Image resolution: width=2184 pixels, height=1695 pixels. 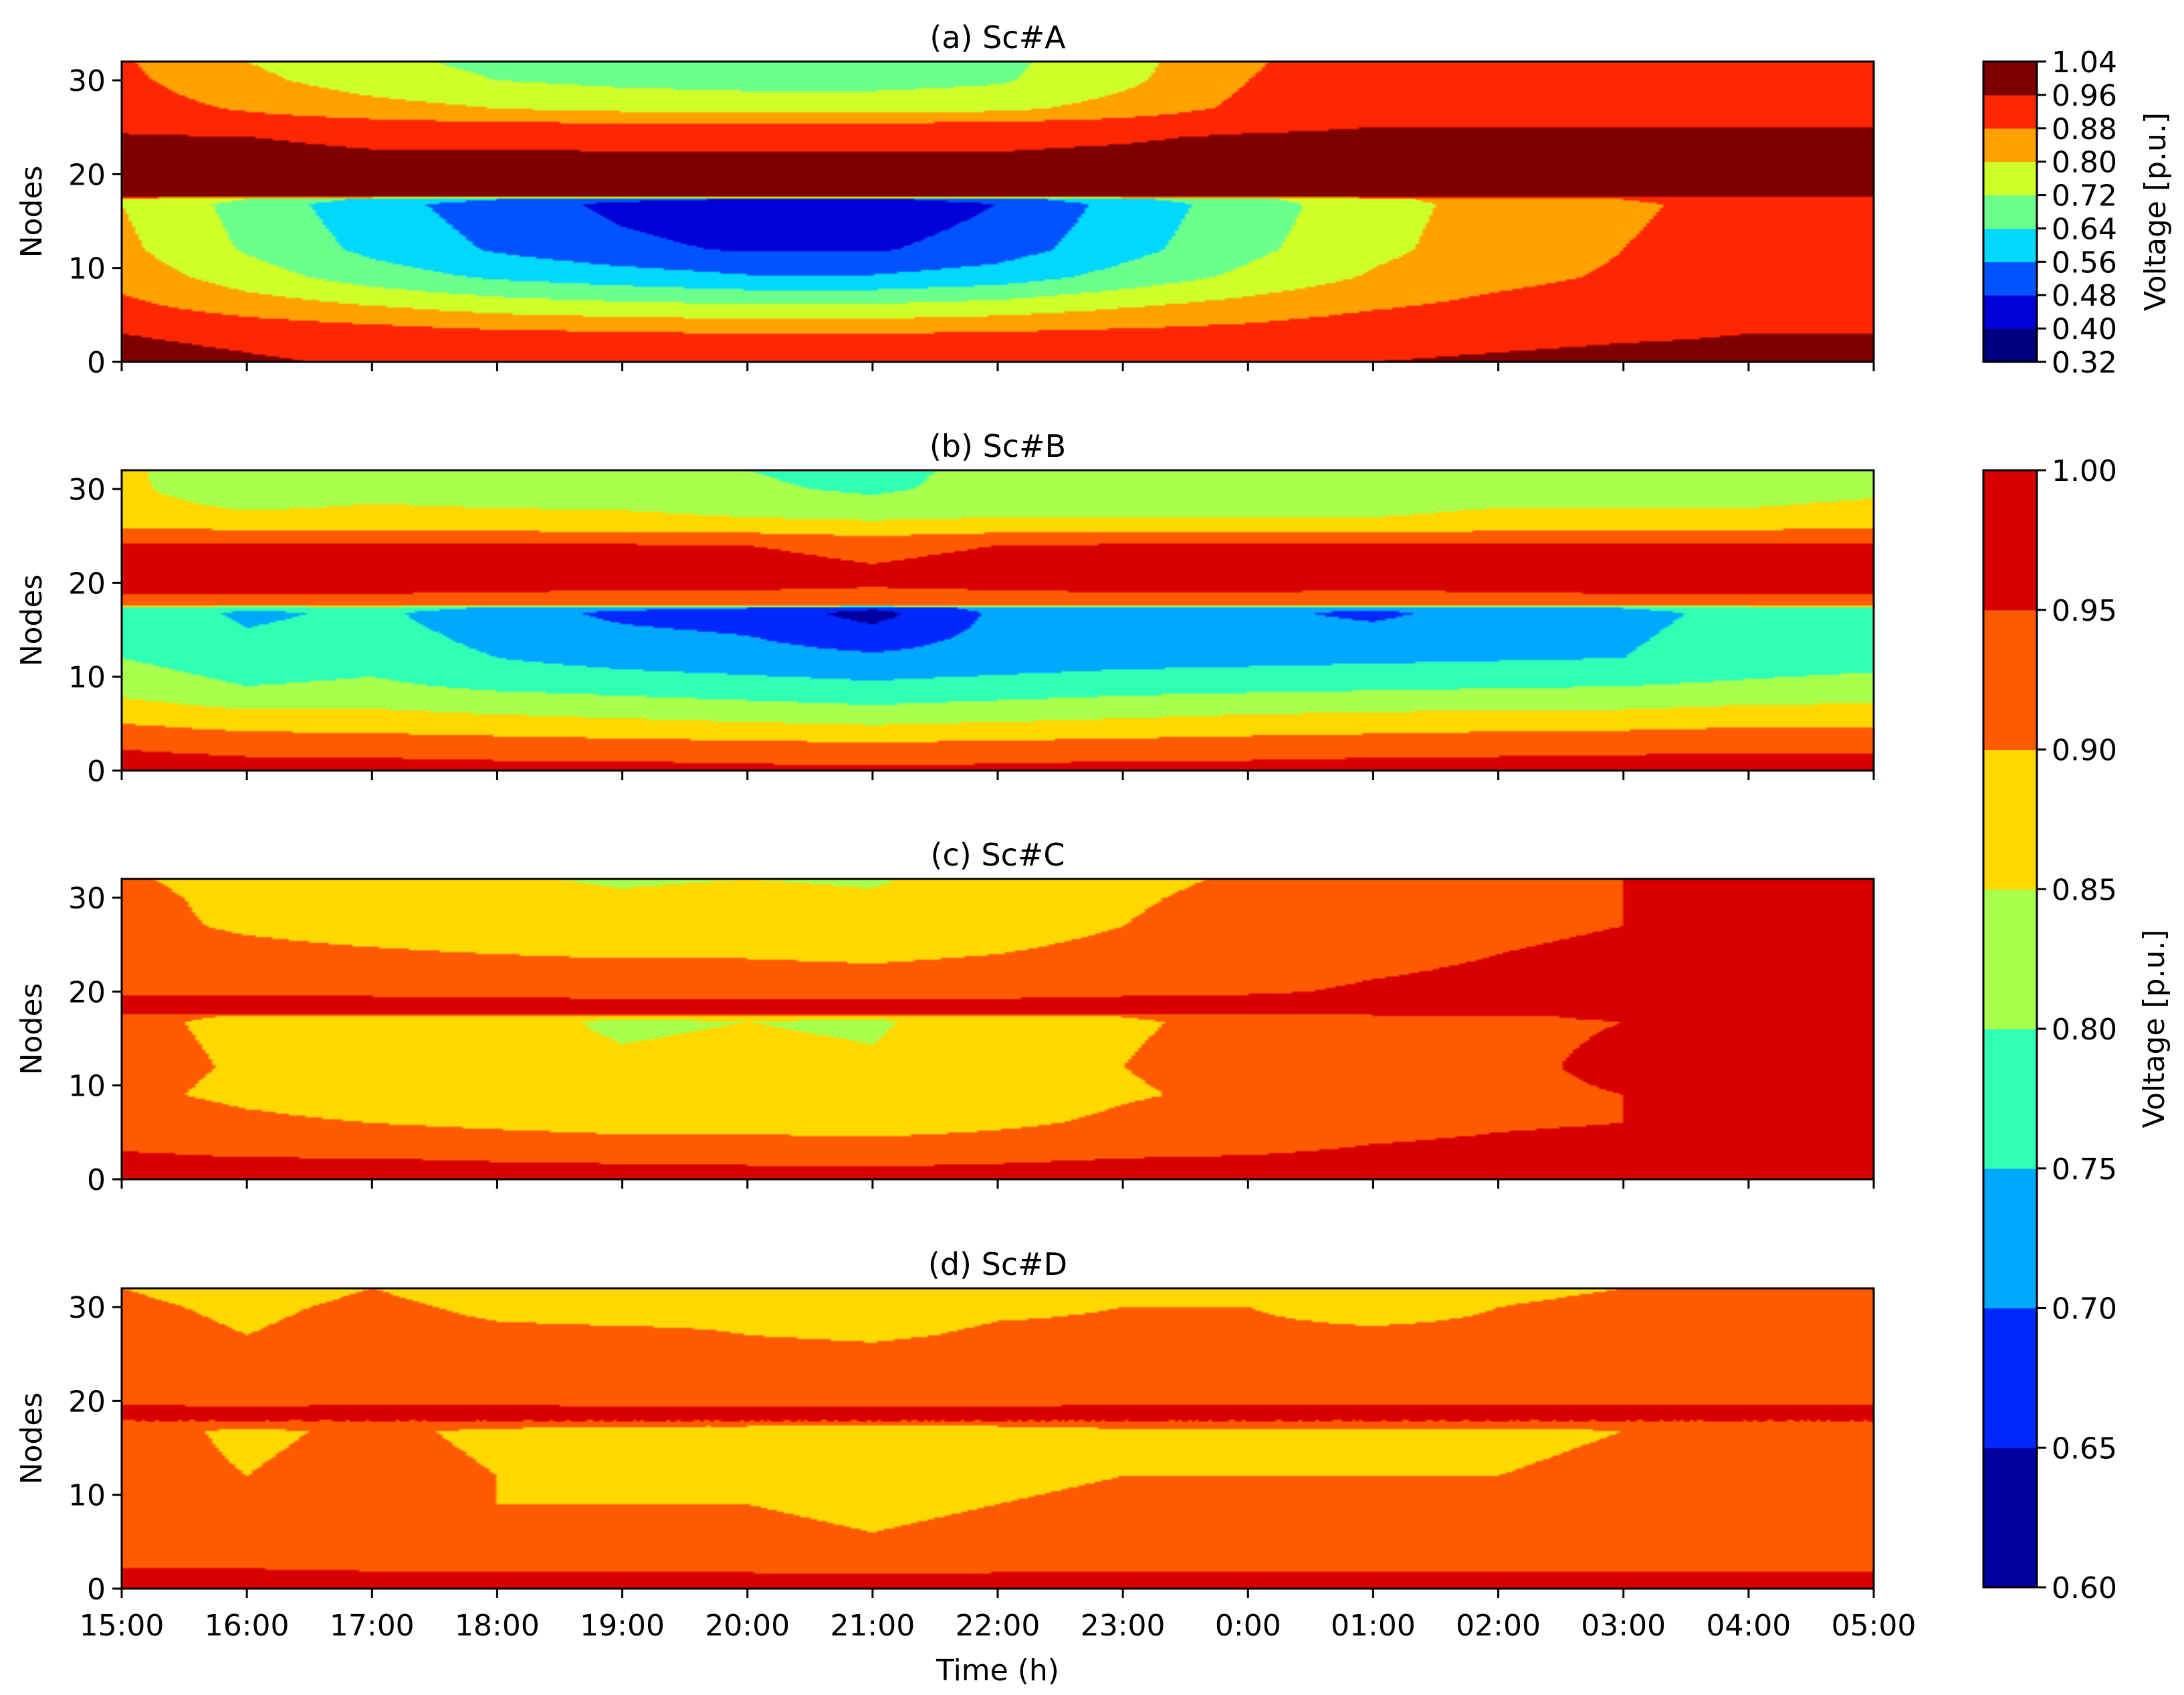 I want to click on panel-title: (d) Sc#D, so click(x=998, y=1264).